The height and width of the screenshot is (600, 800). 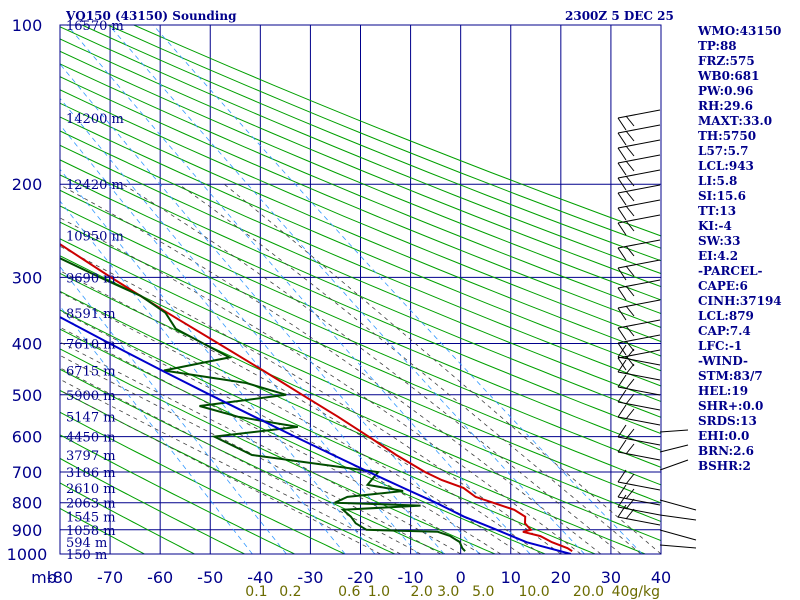 I want to click on temperature-tick-label: -80, so click(x=60, y=577).